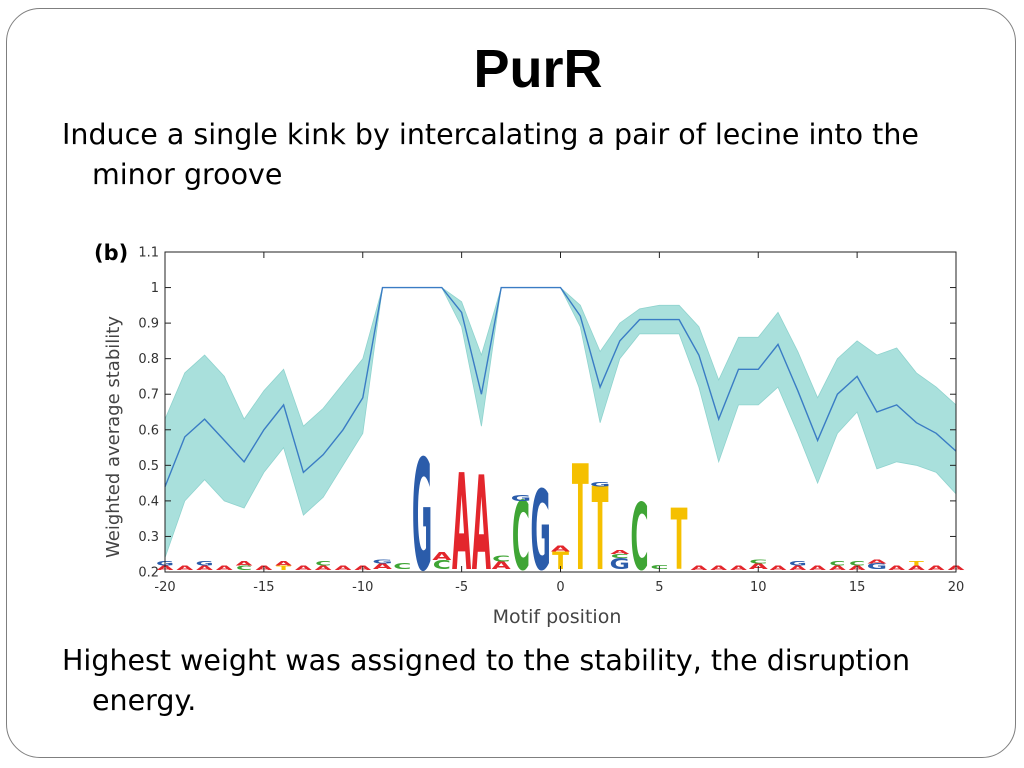 The width and height of the screenshot is (1024, 768). What do you see at coordinates (113, 437) in the screenshot?
I see `y-axis-label: Weighted average stability` at bounding box center [113, 437].